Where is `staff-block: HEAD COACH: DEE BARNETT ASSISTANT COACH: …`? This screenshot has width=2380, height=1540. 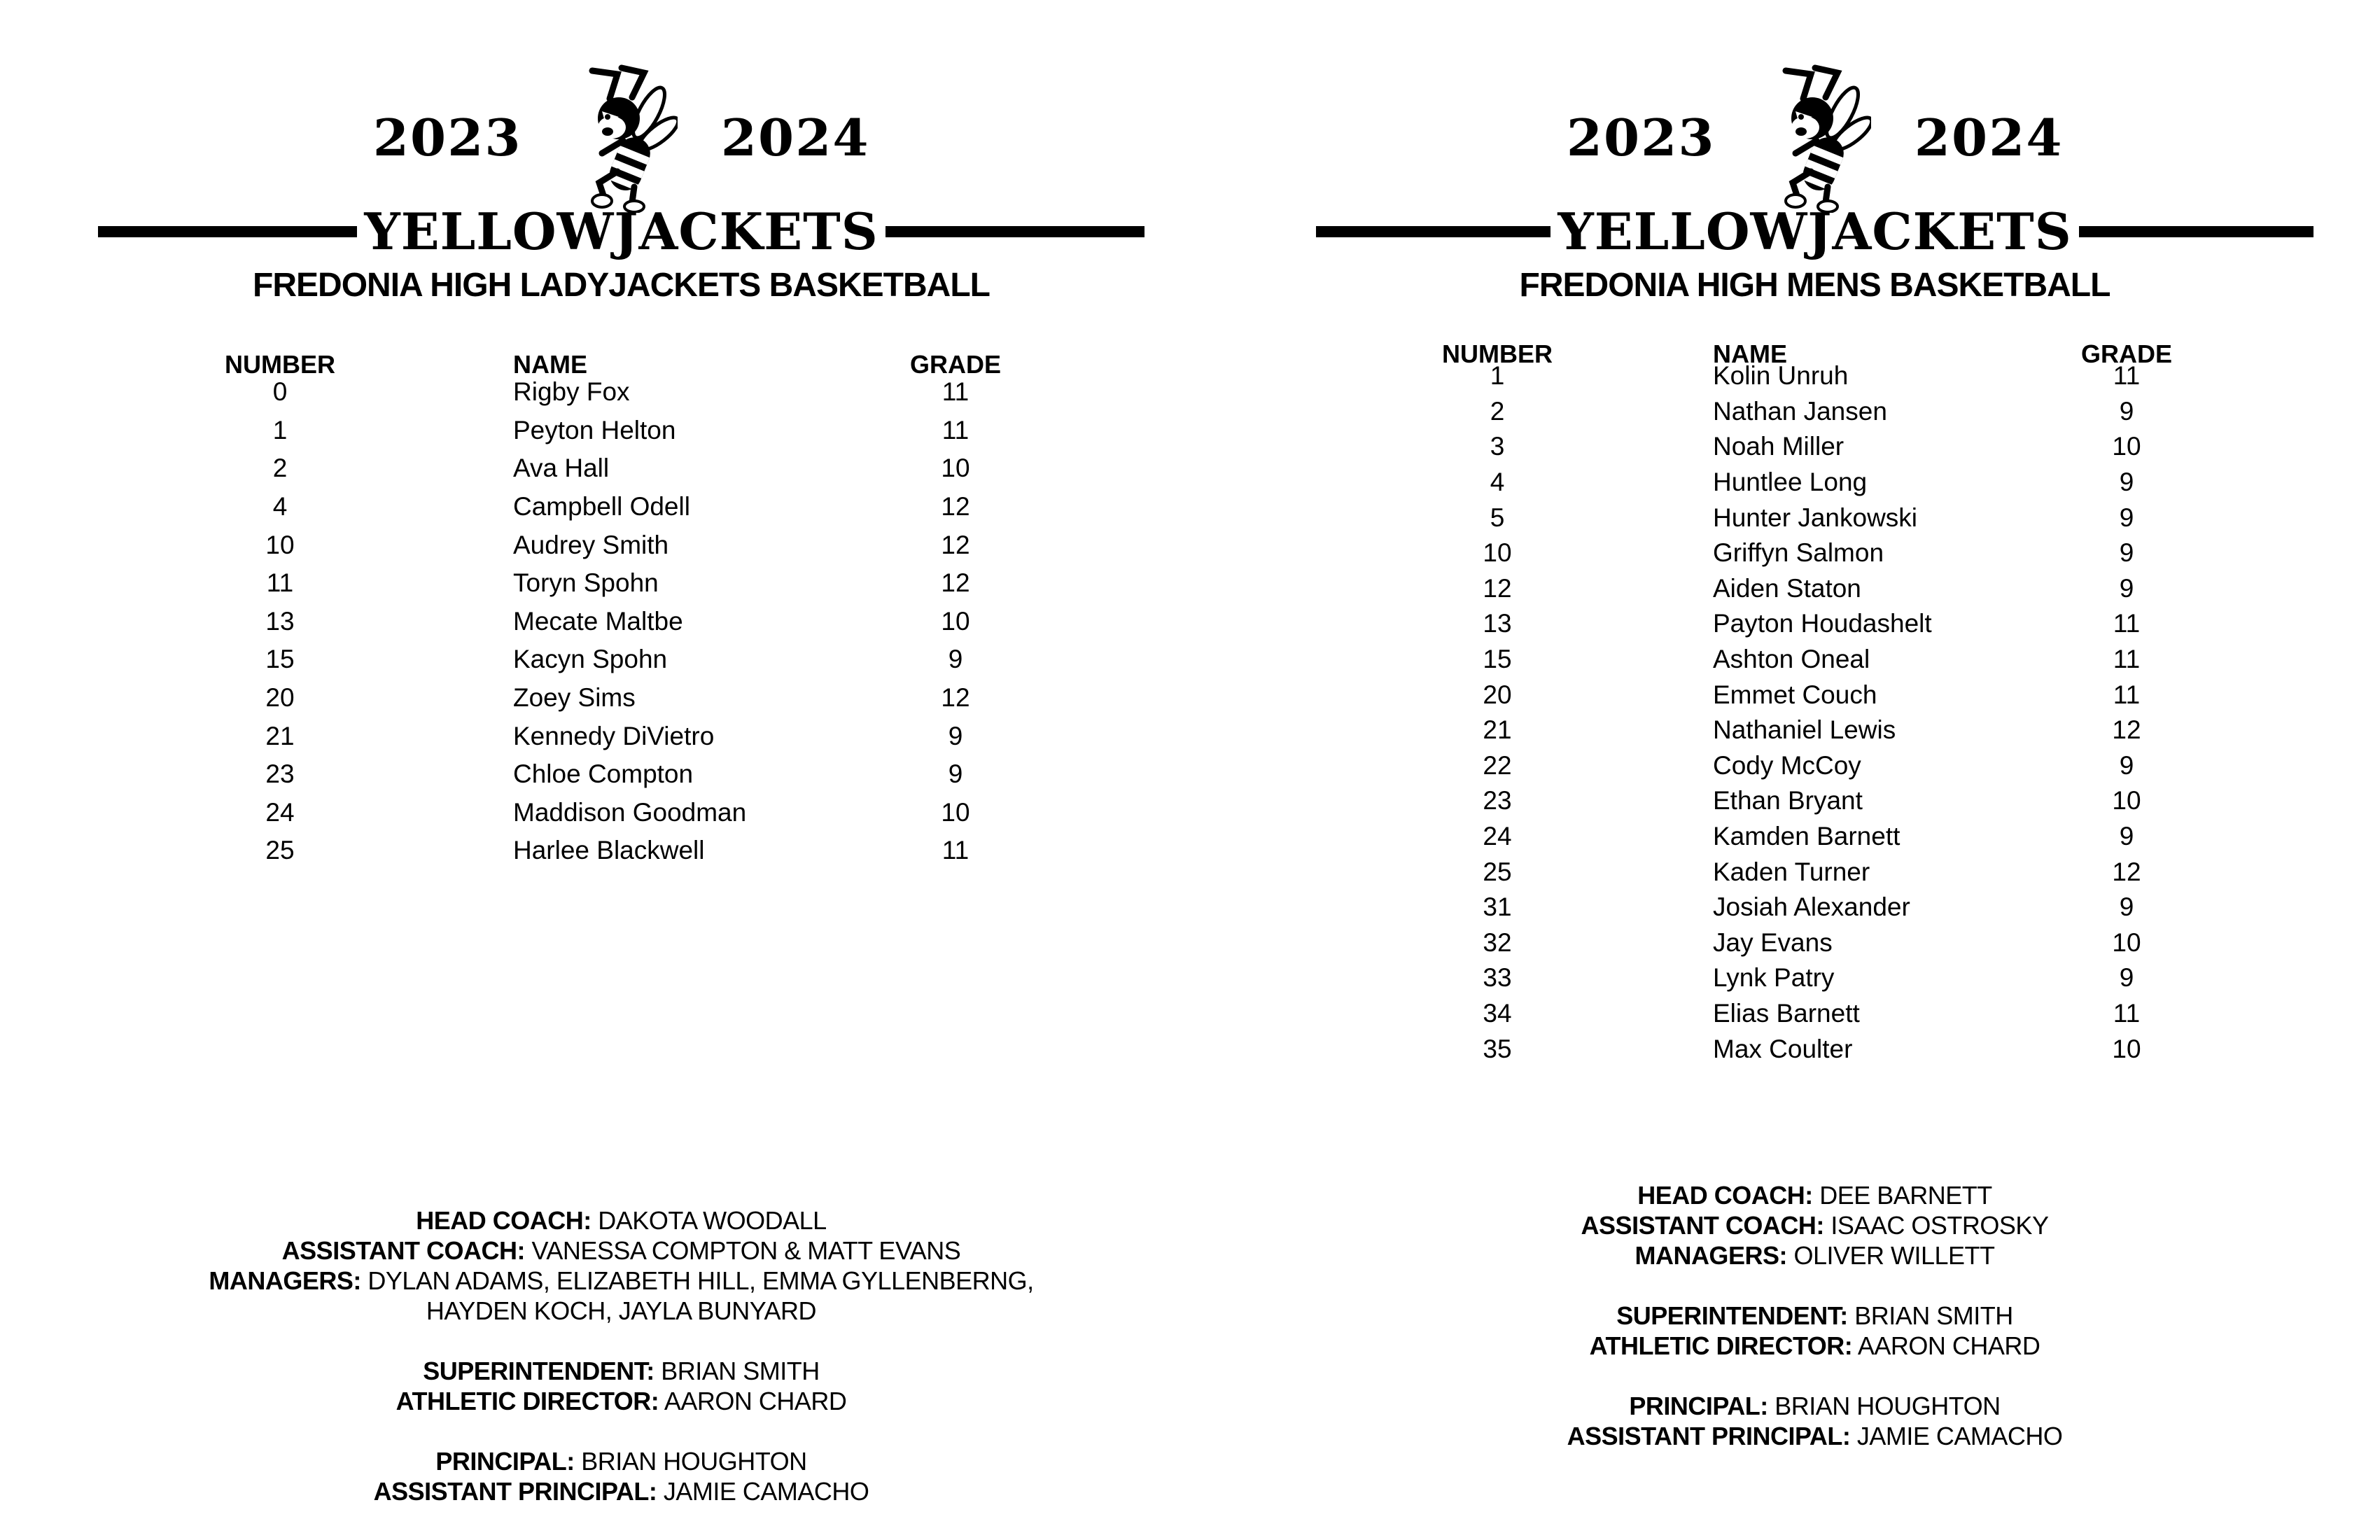 staff-block: HEAD COACH: DEE BARNETT ASSISTANT COACH: … is located at coordinates (1815, 1315).